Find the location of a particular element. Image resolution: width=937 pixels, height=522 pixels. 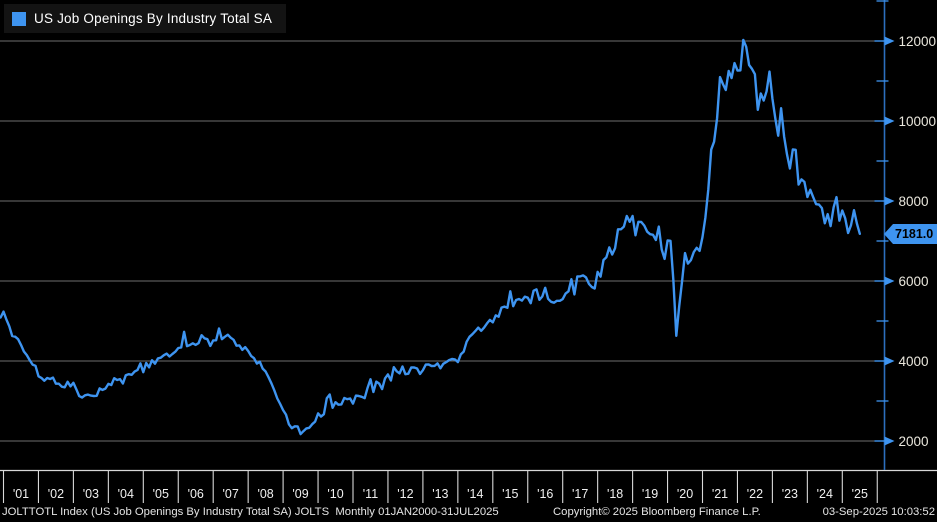

y-axis-label: 2000 is located at coordinates (914, 441).